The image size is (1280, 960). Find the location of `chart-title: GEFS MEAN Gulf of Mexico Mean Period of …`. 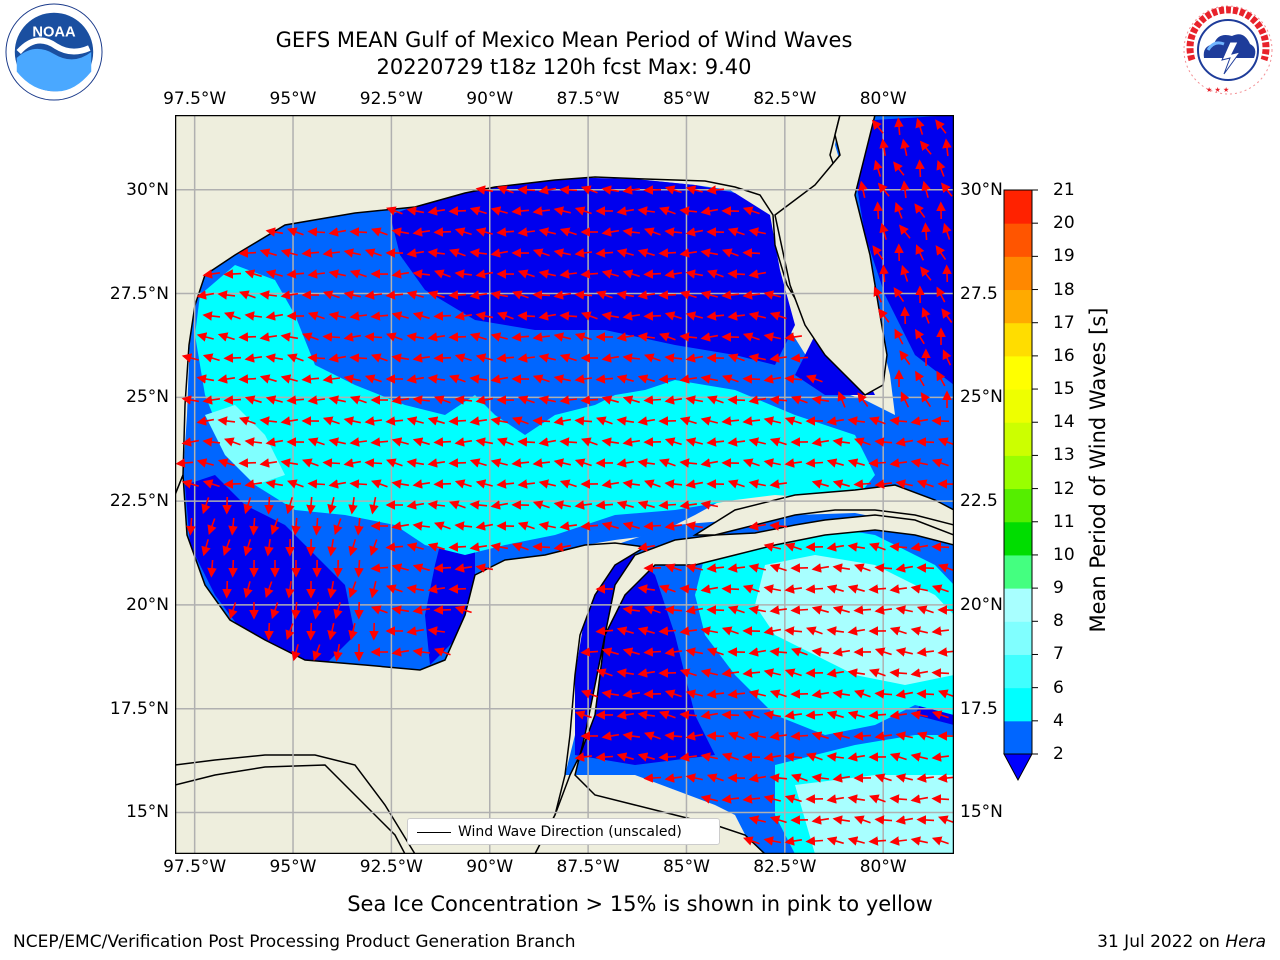

chart-title: GEFS MEAN Gulf of Mexico Mean Period of … is located at coordinates (564, 40).